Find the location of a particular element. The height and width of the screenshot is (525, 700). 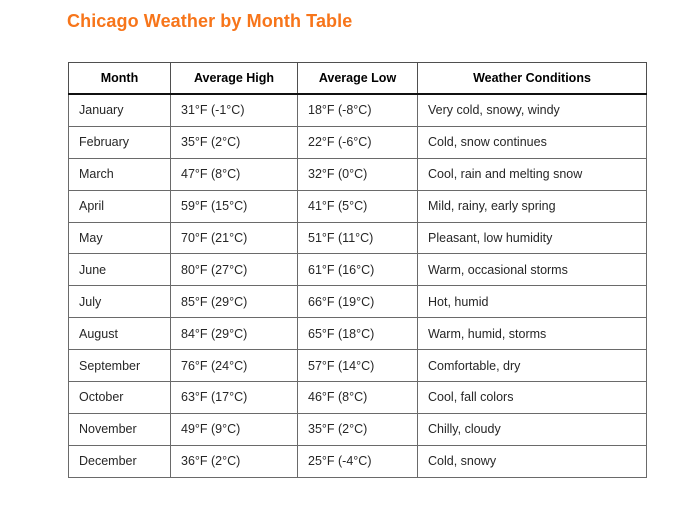

cell-avg-high: 85°F (29°C) is located at coordinates (234, 302).